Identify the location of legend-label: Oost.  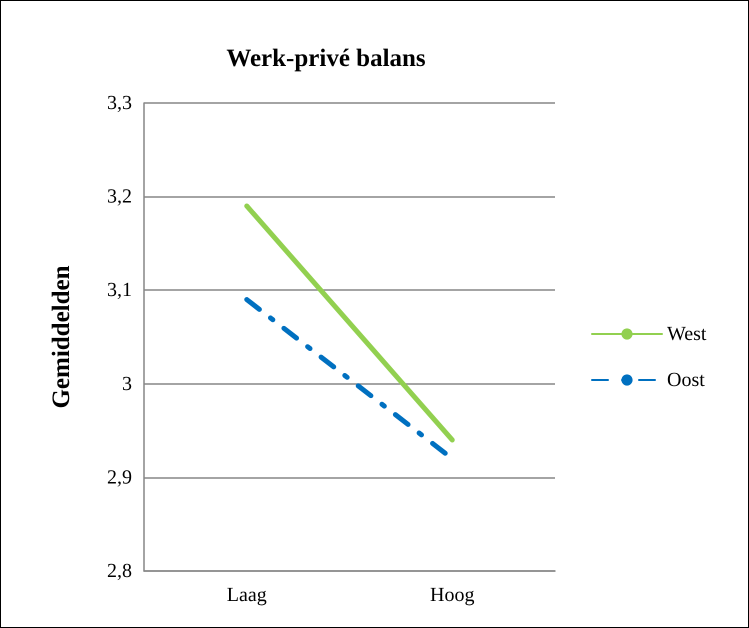
(686, 380).